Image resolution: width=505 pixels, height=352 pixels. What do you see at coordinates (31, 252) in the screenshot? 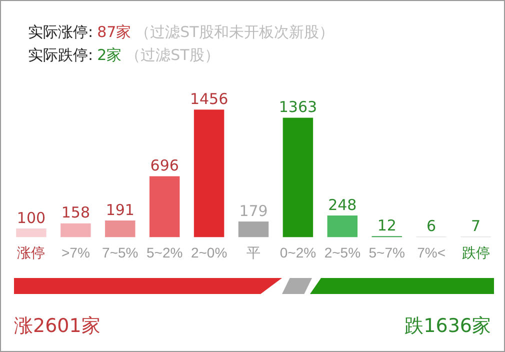
I see `x-tick-label: 涨停` at bounding box center [31, 252].